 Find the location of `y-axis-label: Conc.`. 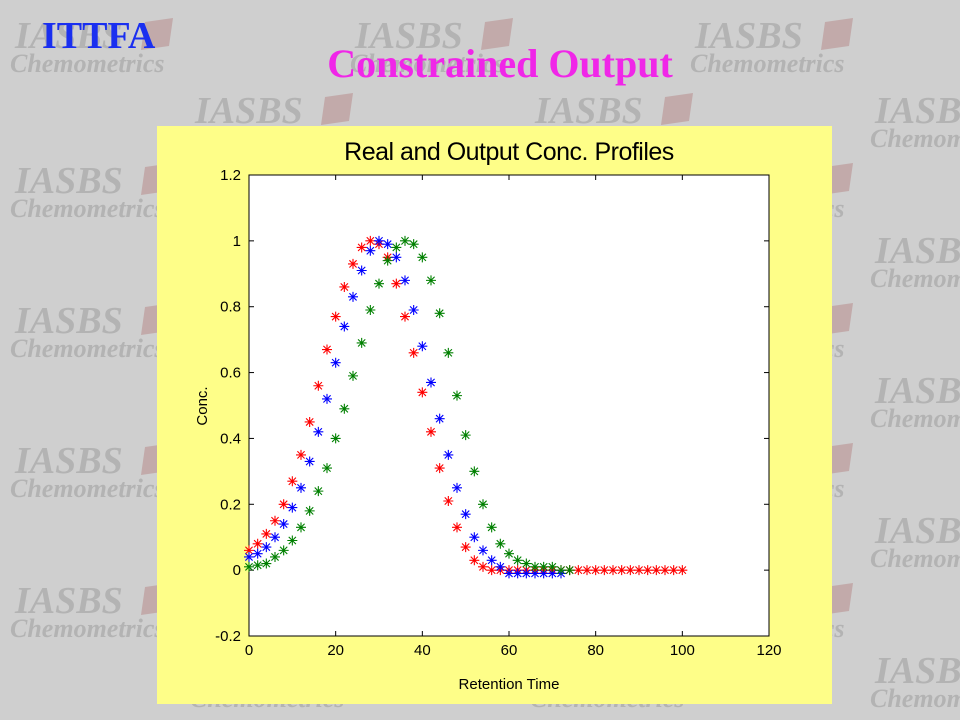

y-axis-label: Conc. is located at coordinates (202, 405).